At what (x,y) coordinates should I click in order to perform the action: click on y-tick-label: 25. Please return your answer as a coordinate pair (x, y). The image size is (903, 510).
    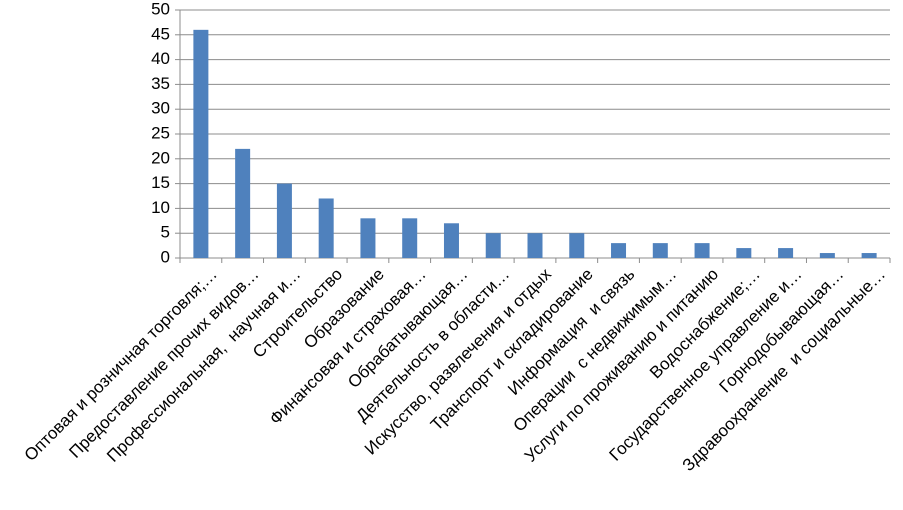
    Looking at the image, I should click on (160, 132).